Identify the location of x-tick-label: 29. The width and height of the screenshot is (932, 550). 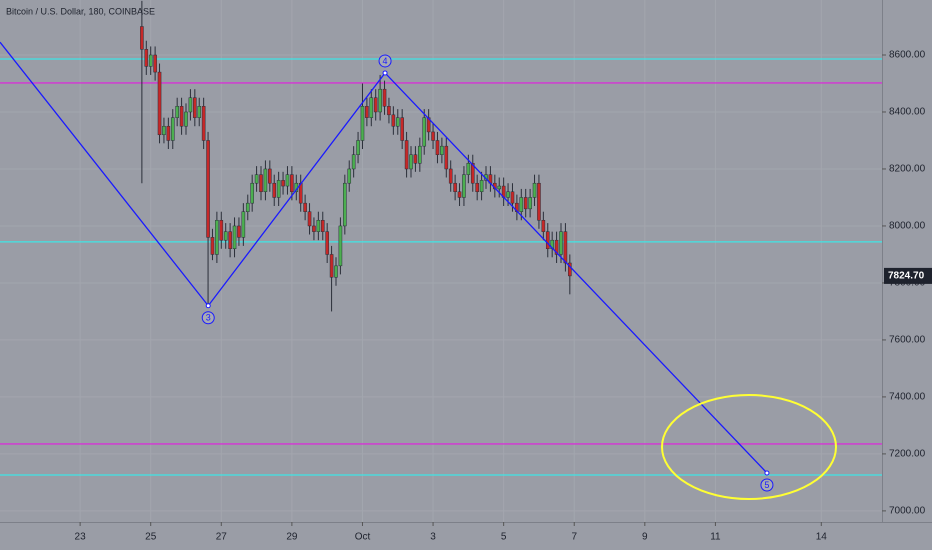
(292, 537).